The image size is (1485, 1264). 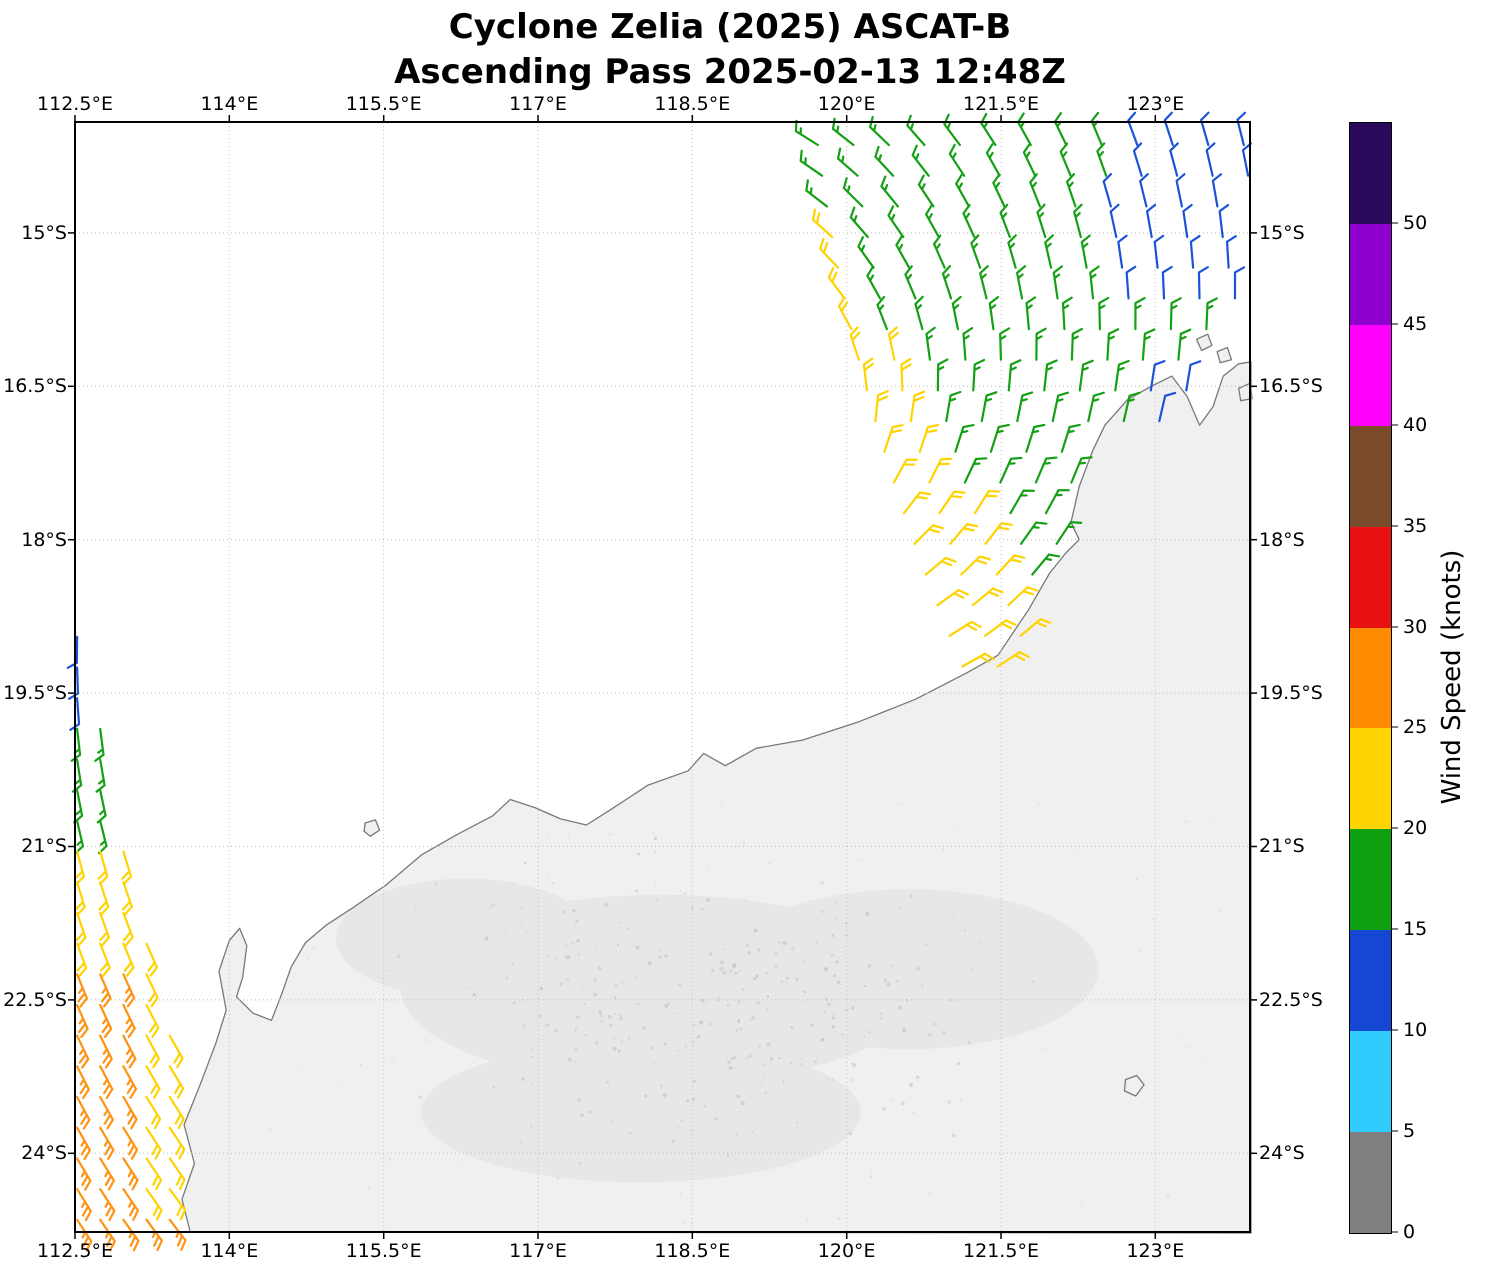 I want to click on x-tick-label-top: 121.5°E, so click(x=1001, y=104).